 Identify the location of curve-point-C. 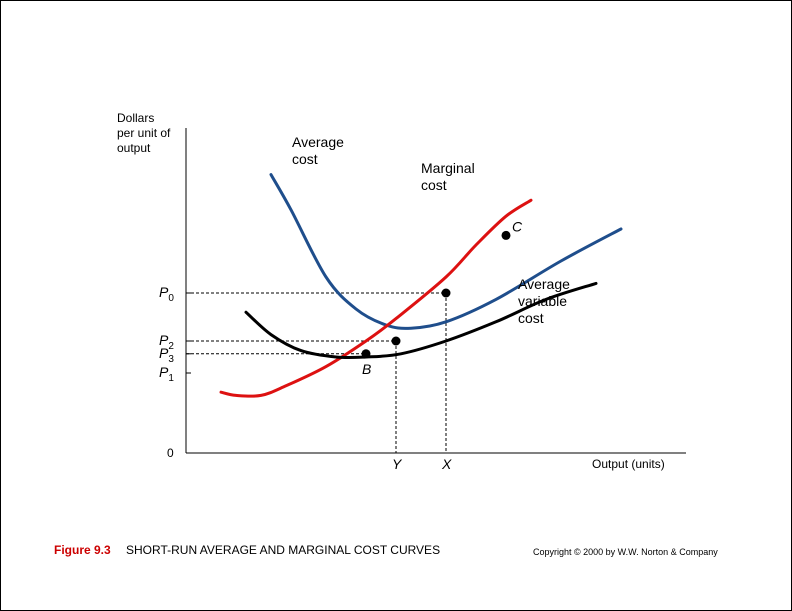
(506, 235).